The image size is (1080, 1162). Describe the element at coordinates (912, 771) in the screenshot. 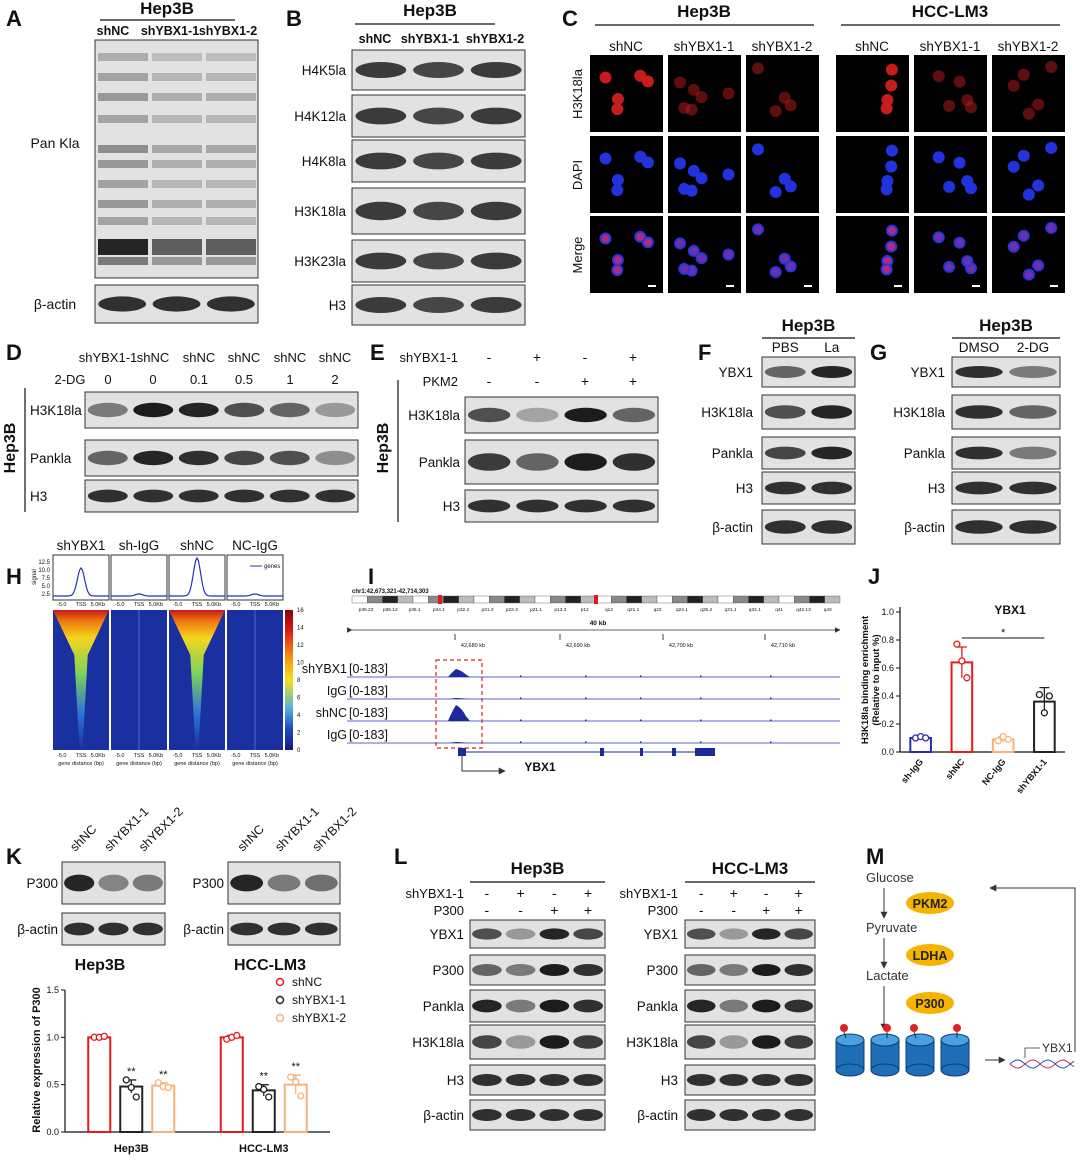

I see `x-tick-label: sh-IgG` at that location.